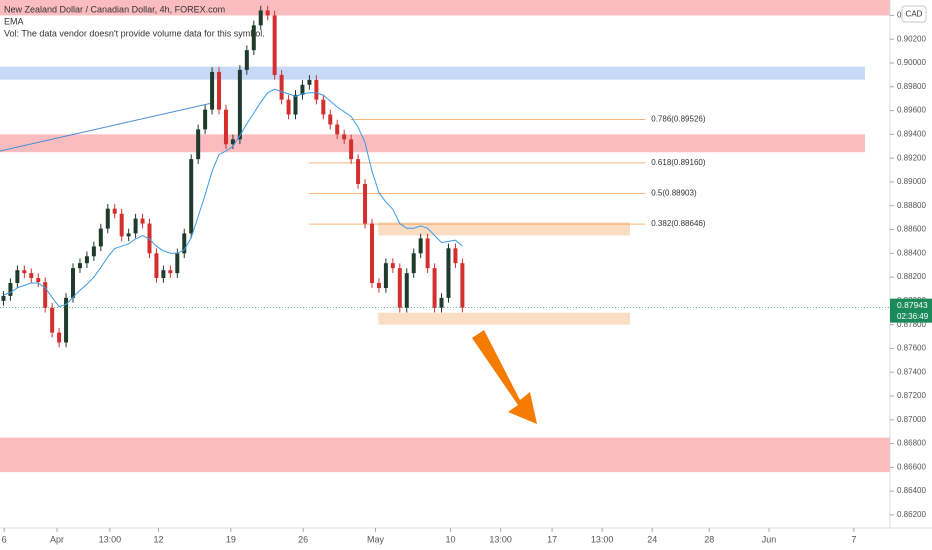 This screenshot has height=550, width=932. I want to click on y-tick-label: 0.86600, so click(911, 466).